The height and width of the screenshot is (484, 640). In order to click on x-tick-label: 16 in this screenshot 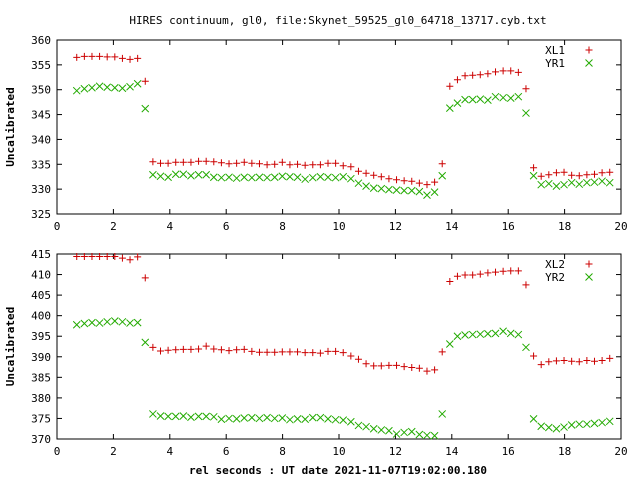, I will do `click(508, 226)`.